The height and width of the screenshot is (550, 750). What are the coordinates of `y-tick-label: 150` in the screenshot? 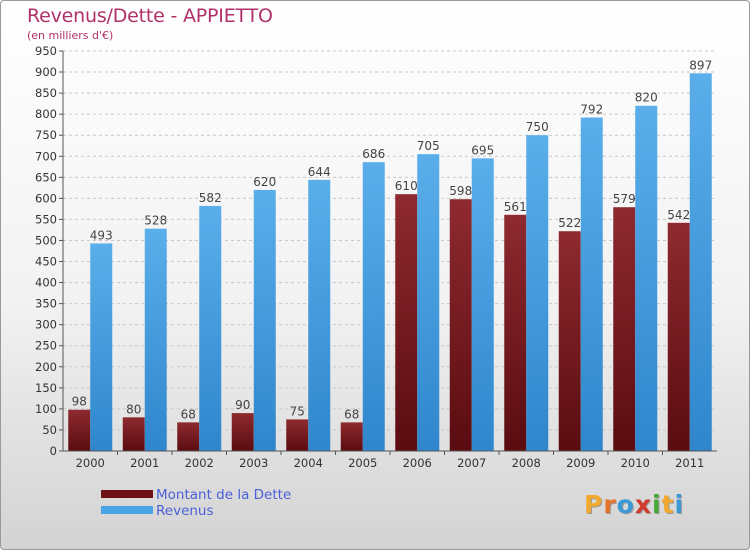 It's located at (46, 388).